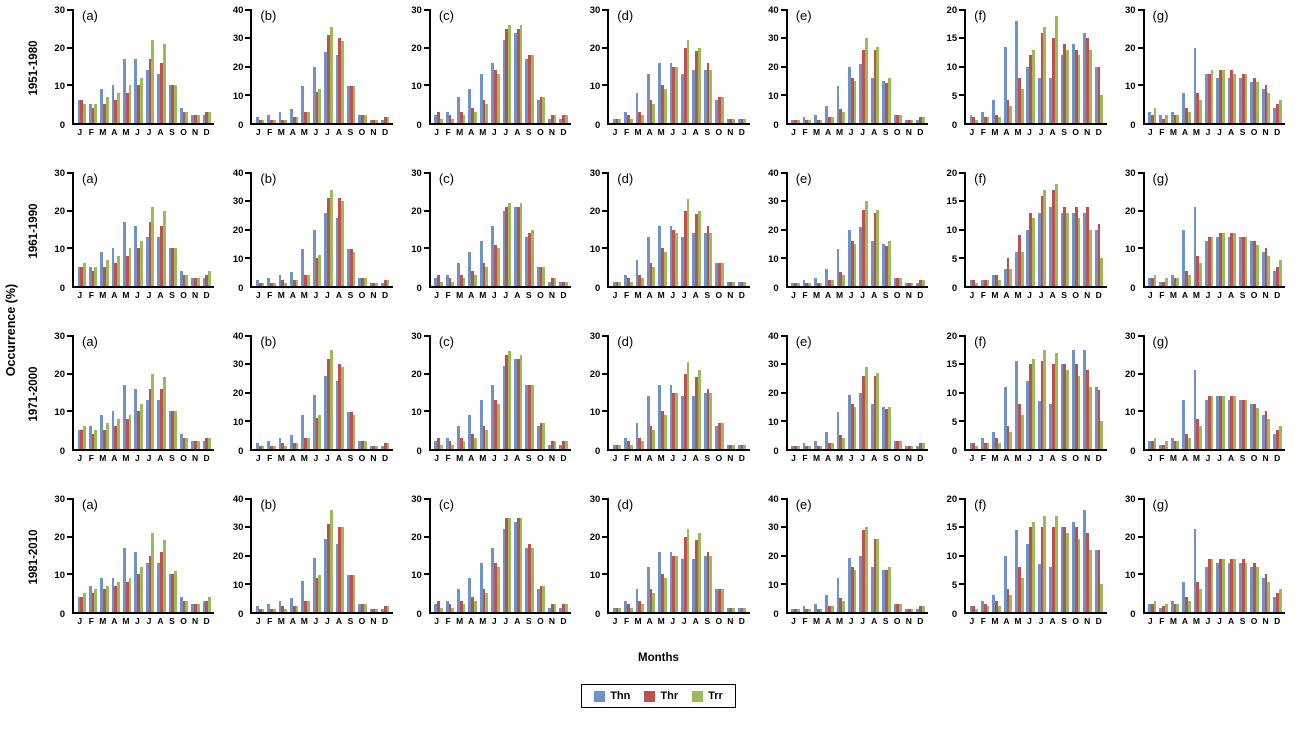  Describe the element at coordinates (1254, 458) in the screenshot. I see `month-label: O` at that location.